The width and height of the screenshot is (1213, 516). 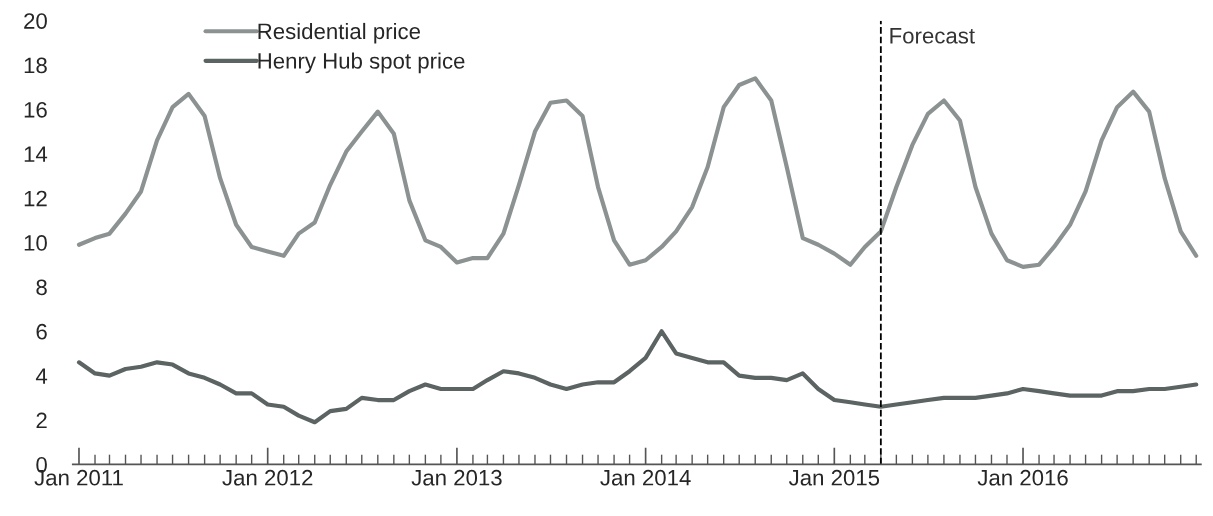 What do you see at coordinates (456, 477) in the screenshot?
I see `x-tick-label: Jan 2013` at bounding box center [456, 477].